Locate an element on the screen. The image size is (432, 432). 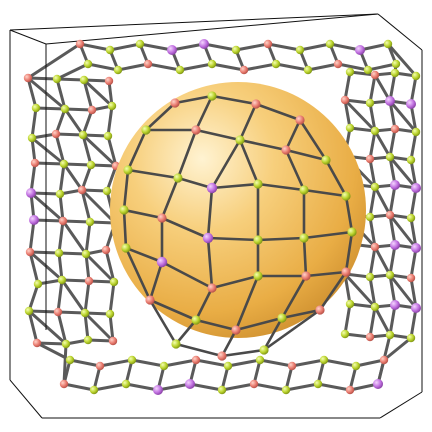
cell-edge is located at coordinates (401, 405).